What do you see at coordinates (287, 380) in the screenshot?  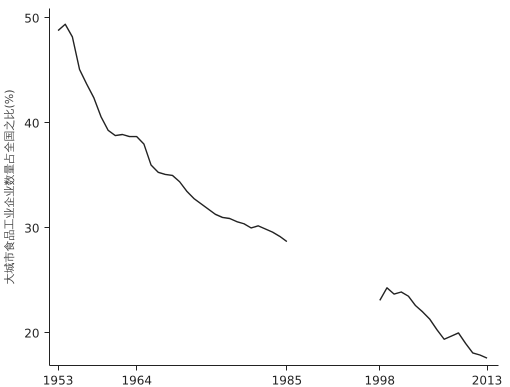 I see `x-tick-label: 1985` at bounding box center [287, 380].